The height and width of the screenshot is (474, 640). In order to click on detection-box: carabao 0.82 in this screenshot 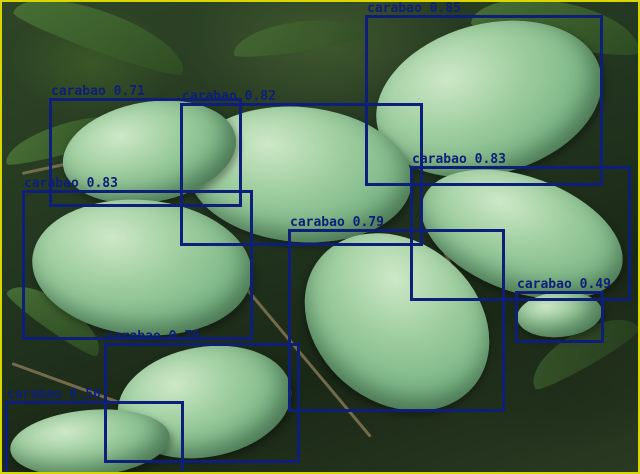, I will do `click(301, 167)`.